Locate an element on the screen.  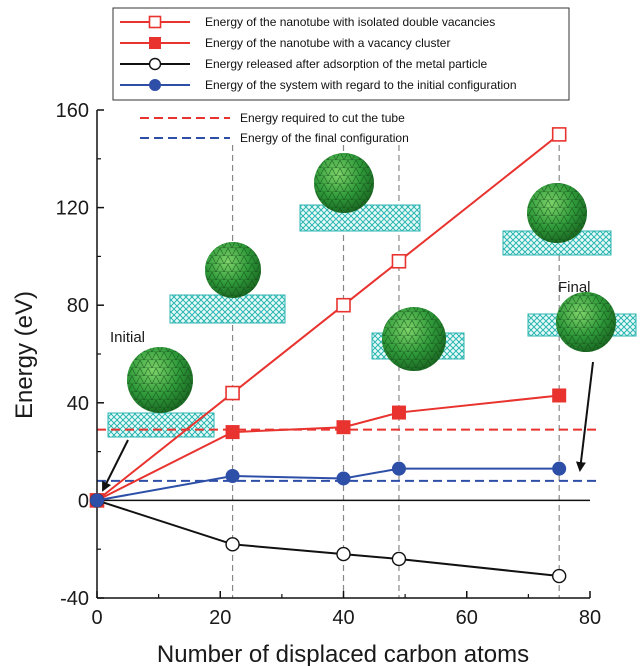
x-tick-label: 0 is located at coordinates (96, 618).